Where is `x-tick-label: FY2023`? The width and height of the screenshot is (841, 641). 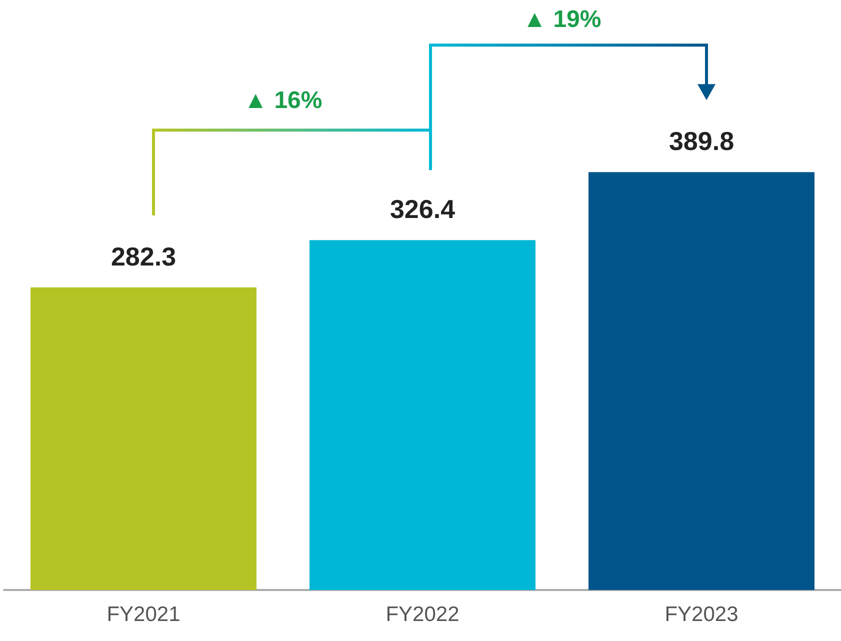 x-tick-label: FY2023 is located at coordinates (701, 614).